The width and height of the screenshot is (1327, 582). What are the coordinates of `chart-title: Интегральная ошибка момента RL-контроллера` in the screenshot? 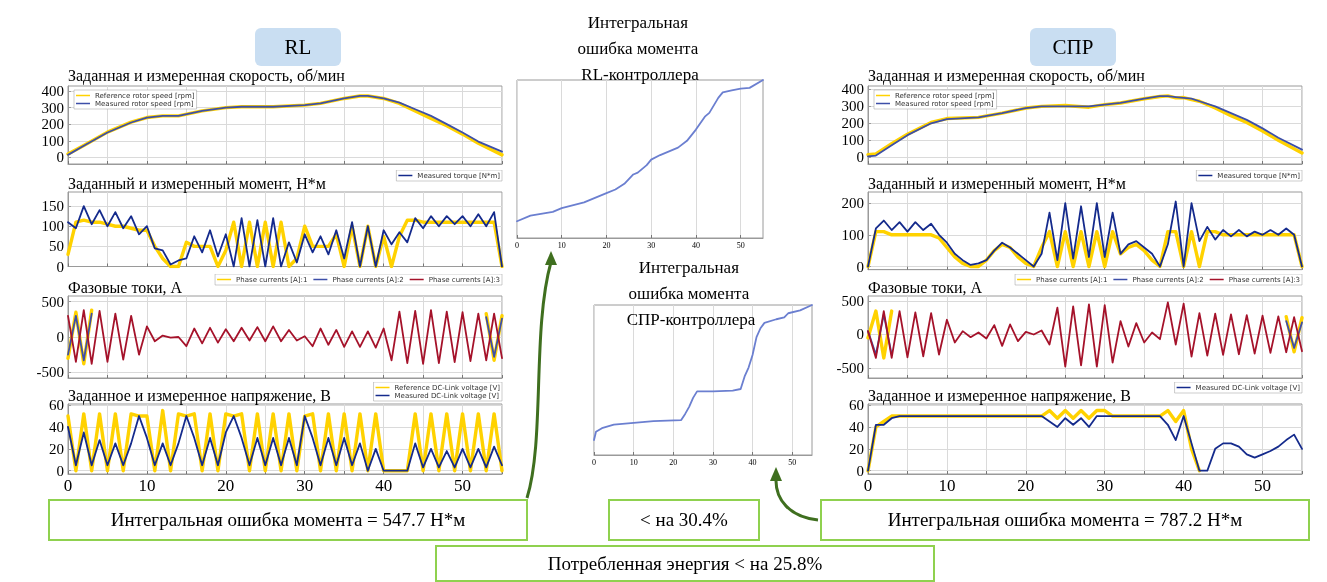 It's located at (640, 48).